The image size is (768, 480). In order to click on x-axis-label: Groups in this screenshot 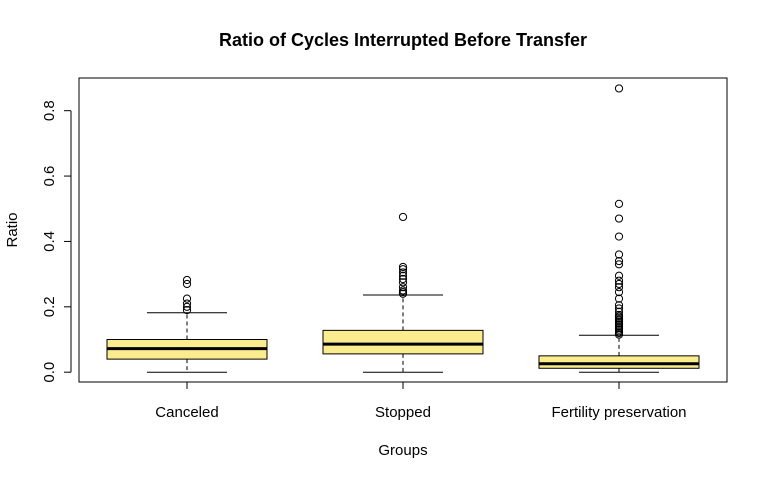, I will do `click(402, 450)`.